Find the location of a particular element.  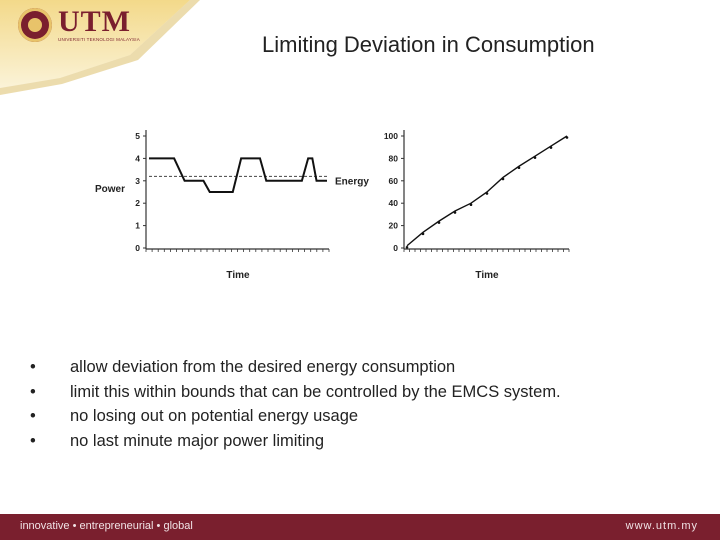

energy-chart: 0 20 40 60 80 100 Time is located at coordinates (477, 205).